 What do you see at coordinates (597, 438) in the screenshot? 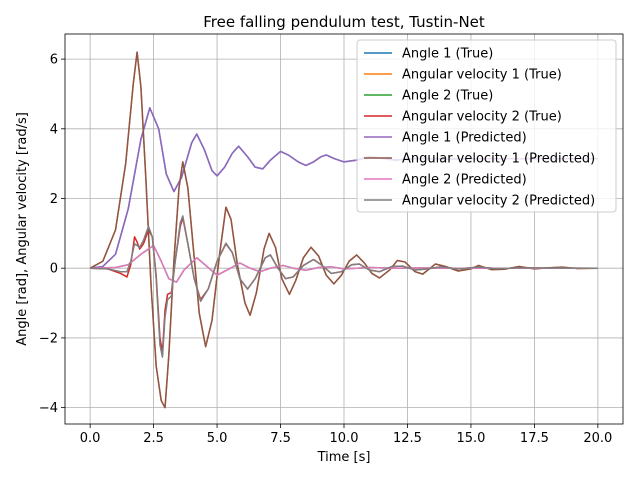
I see `x-tick-label: 20.0` at bounding box center [597, 438].